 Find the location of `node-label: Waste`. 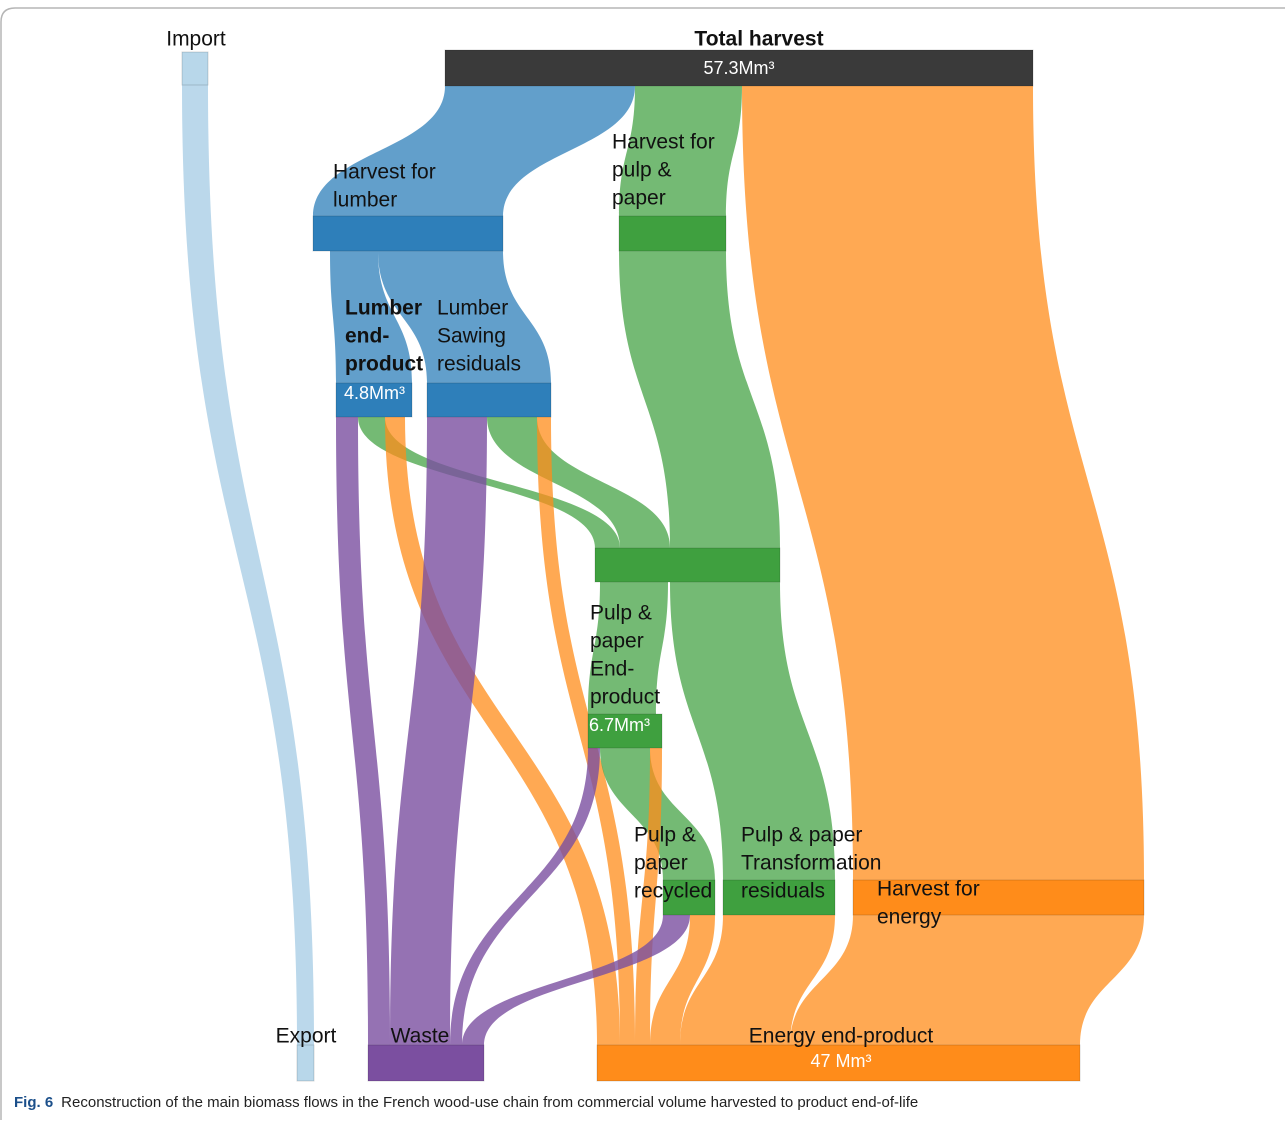

node-label: Waste is located at coordinates (420, 1036).